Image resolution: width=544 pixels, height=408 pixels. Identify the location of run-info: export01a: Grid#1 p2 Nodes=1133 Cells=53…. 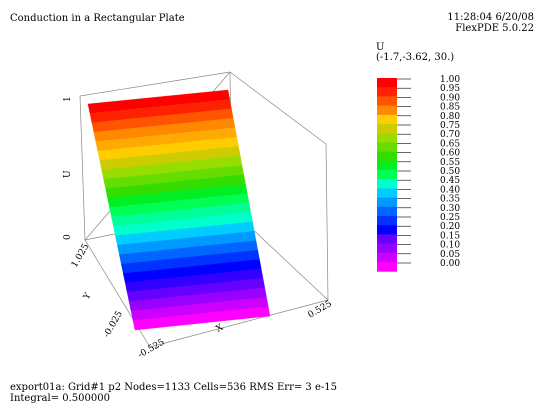
(173, 387).